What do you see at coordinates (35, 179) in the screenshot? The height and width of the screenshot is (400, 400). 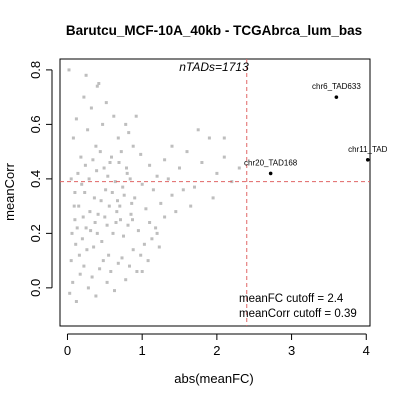 I see `y-tick-label: 0.4` at bounding box center [35, 179].